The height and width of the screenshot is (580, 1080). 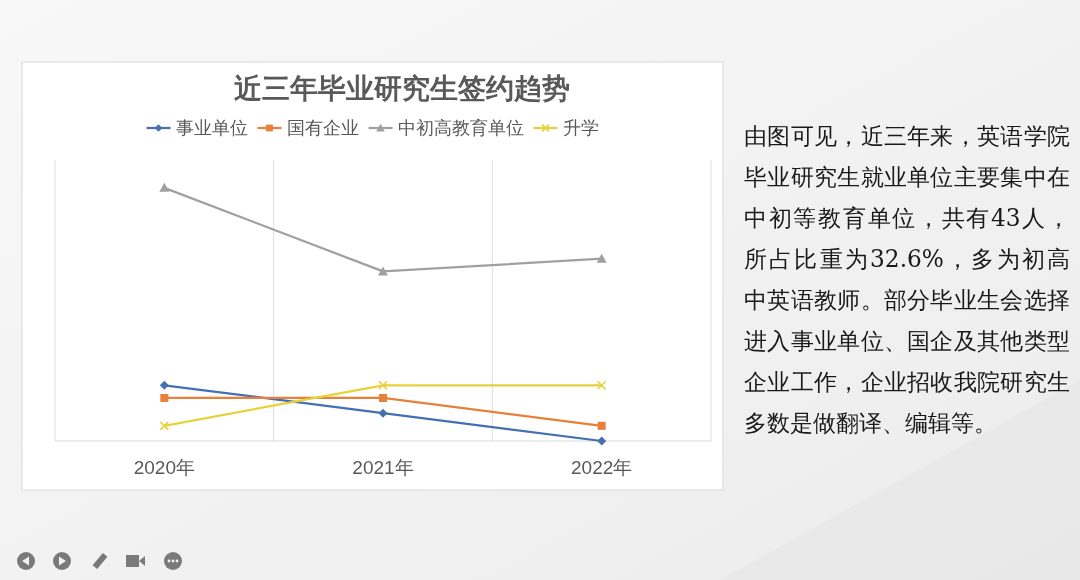 What do you see at coordinates (322, 128) in the screenshot?
I see `legend-label: 国有企业` at bounding box center [322, 128].